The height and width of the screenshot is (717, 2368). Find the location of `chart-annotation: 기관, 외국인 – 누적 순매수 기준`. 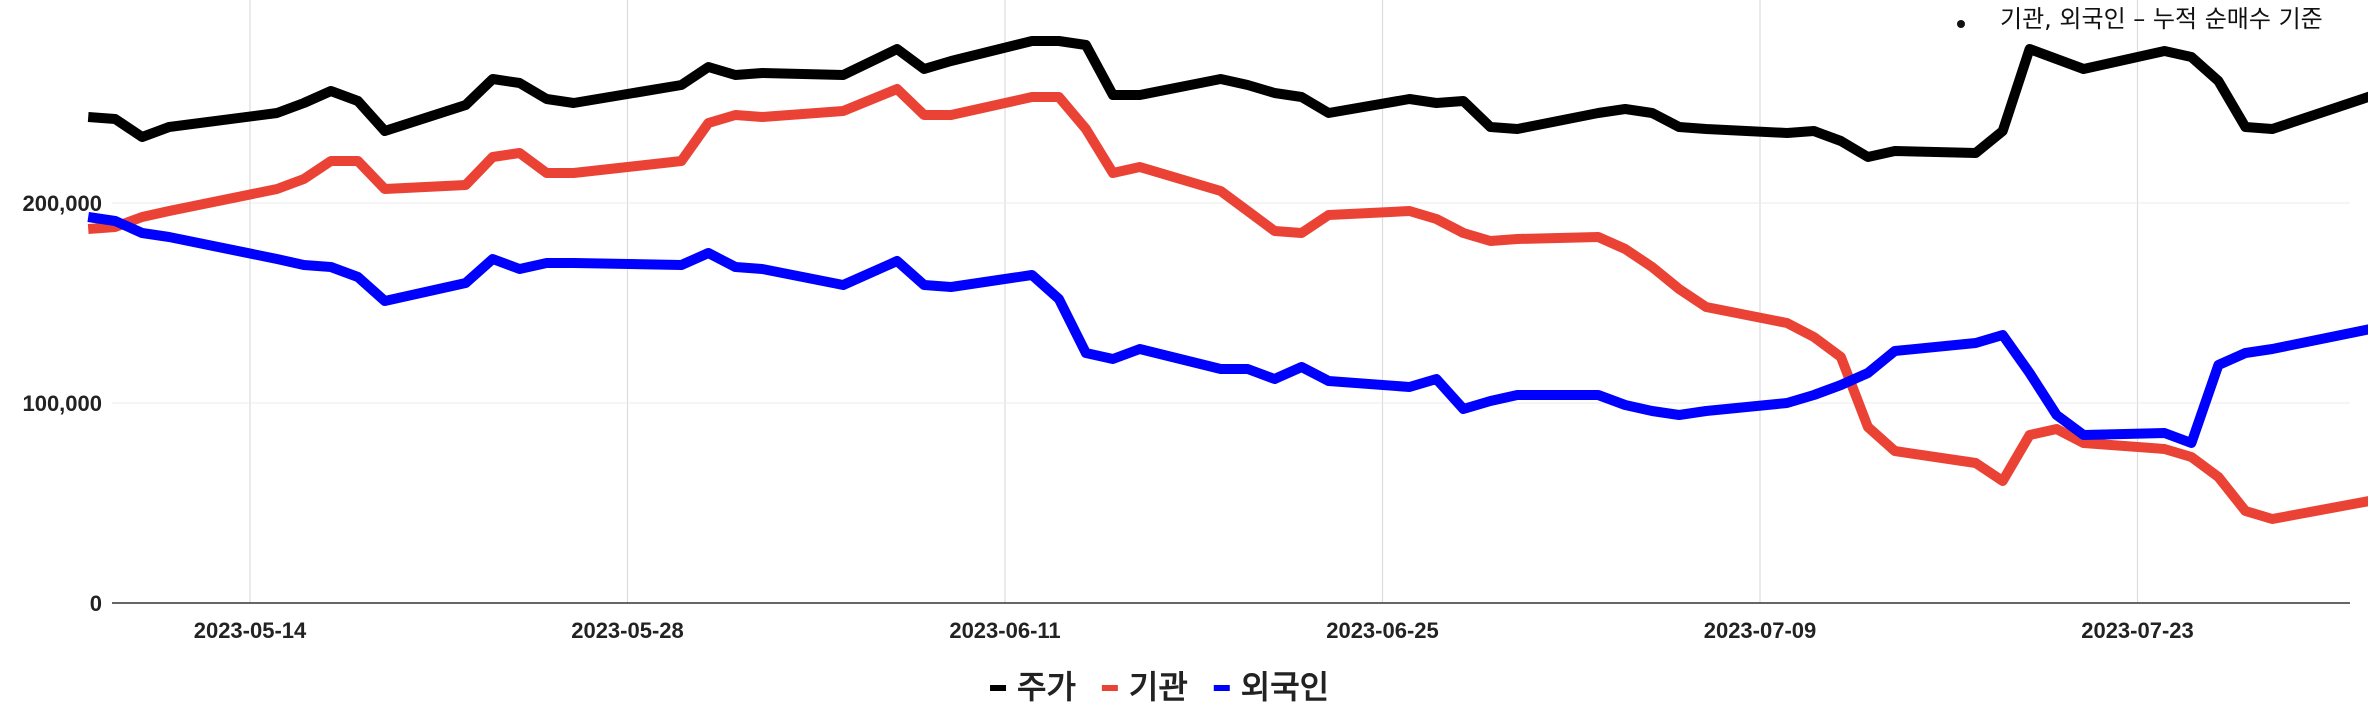

chart-annotation: 기관, 외국인 – 누적 순매수 기준 is located at coordinates (2140, 19).